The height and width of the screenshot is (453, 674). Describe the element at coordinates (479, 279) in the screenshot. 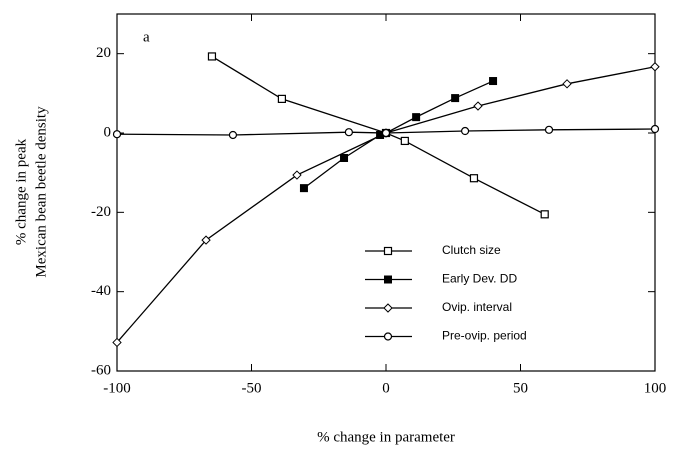

I see `legend-label: Early Dev. DD` at that location.